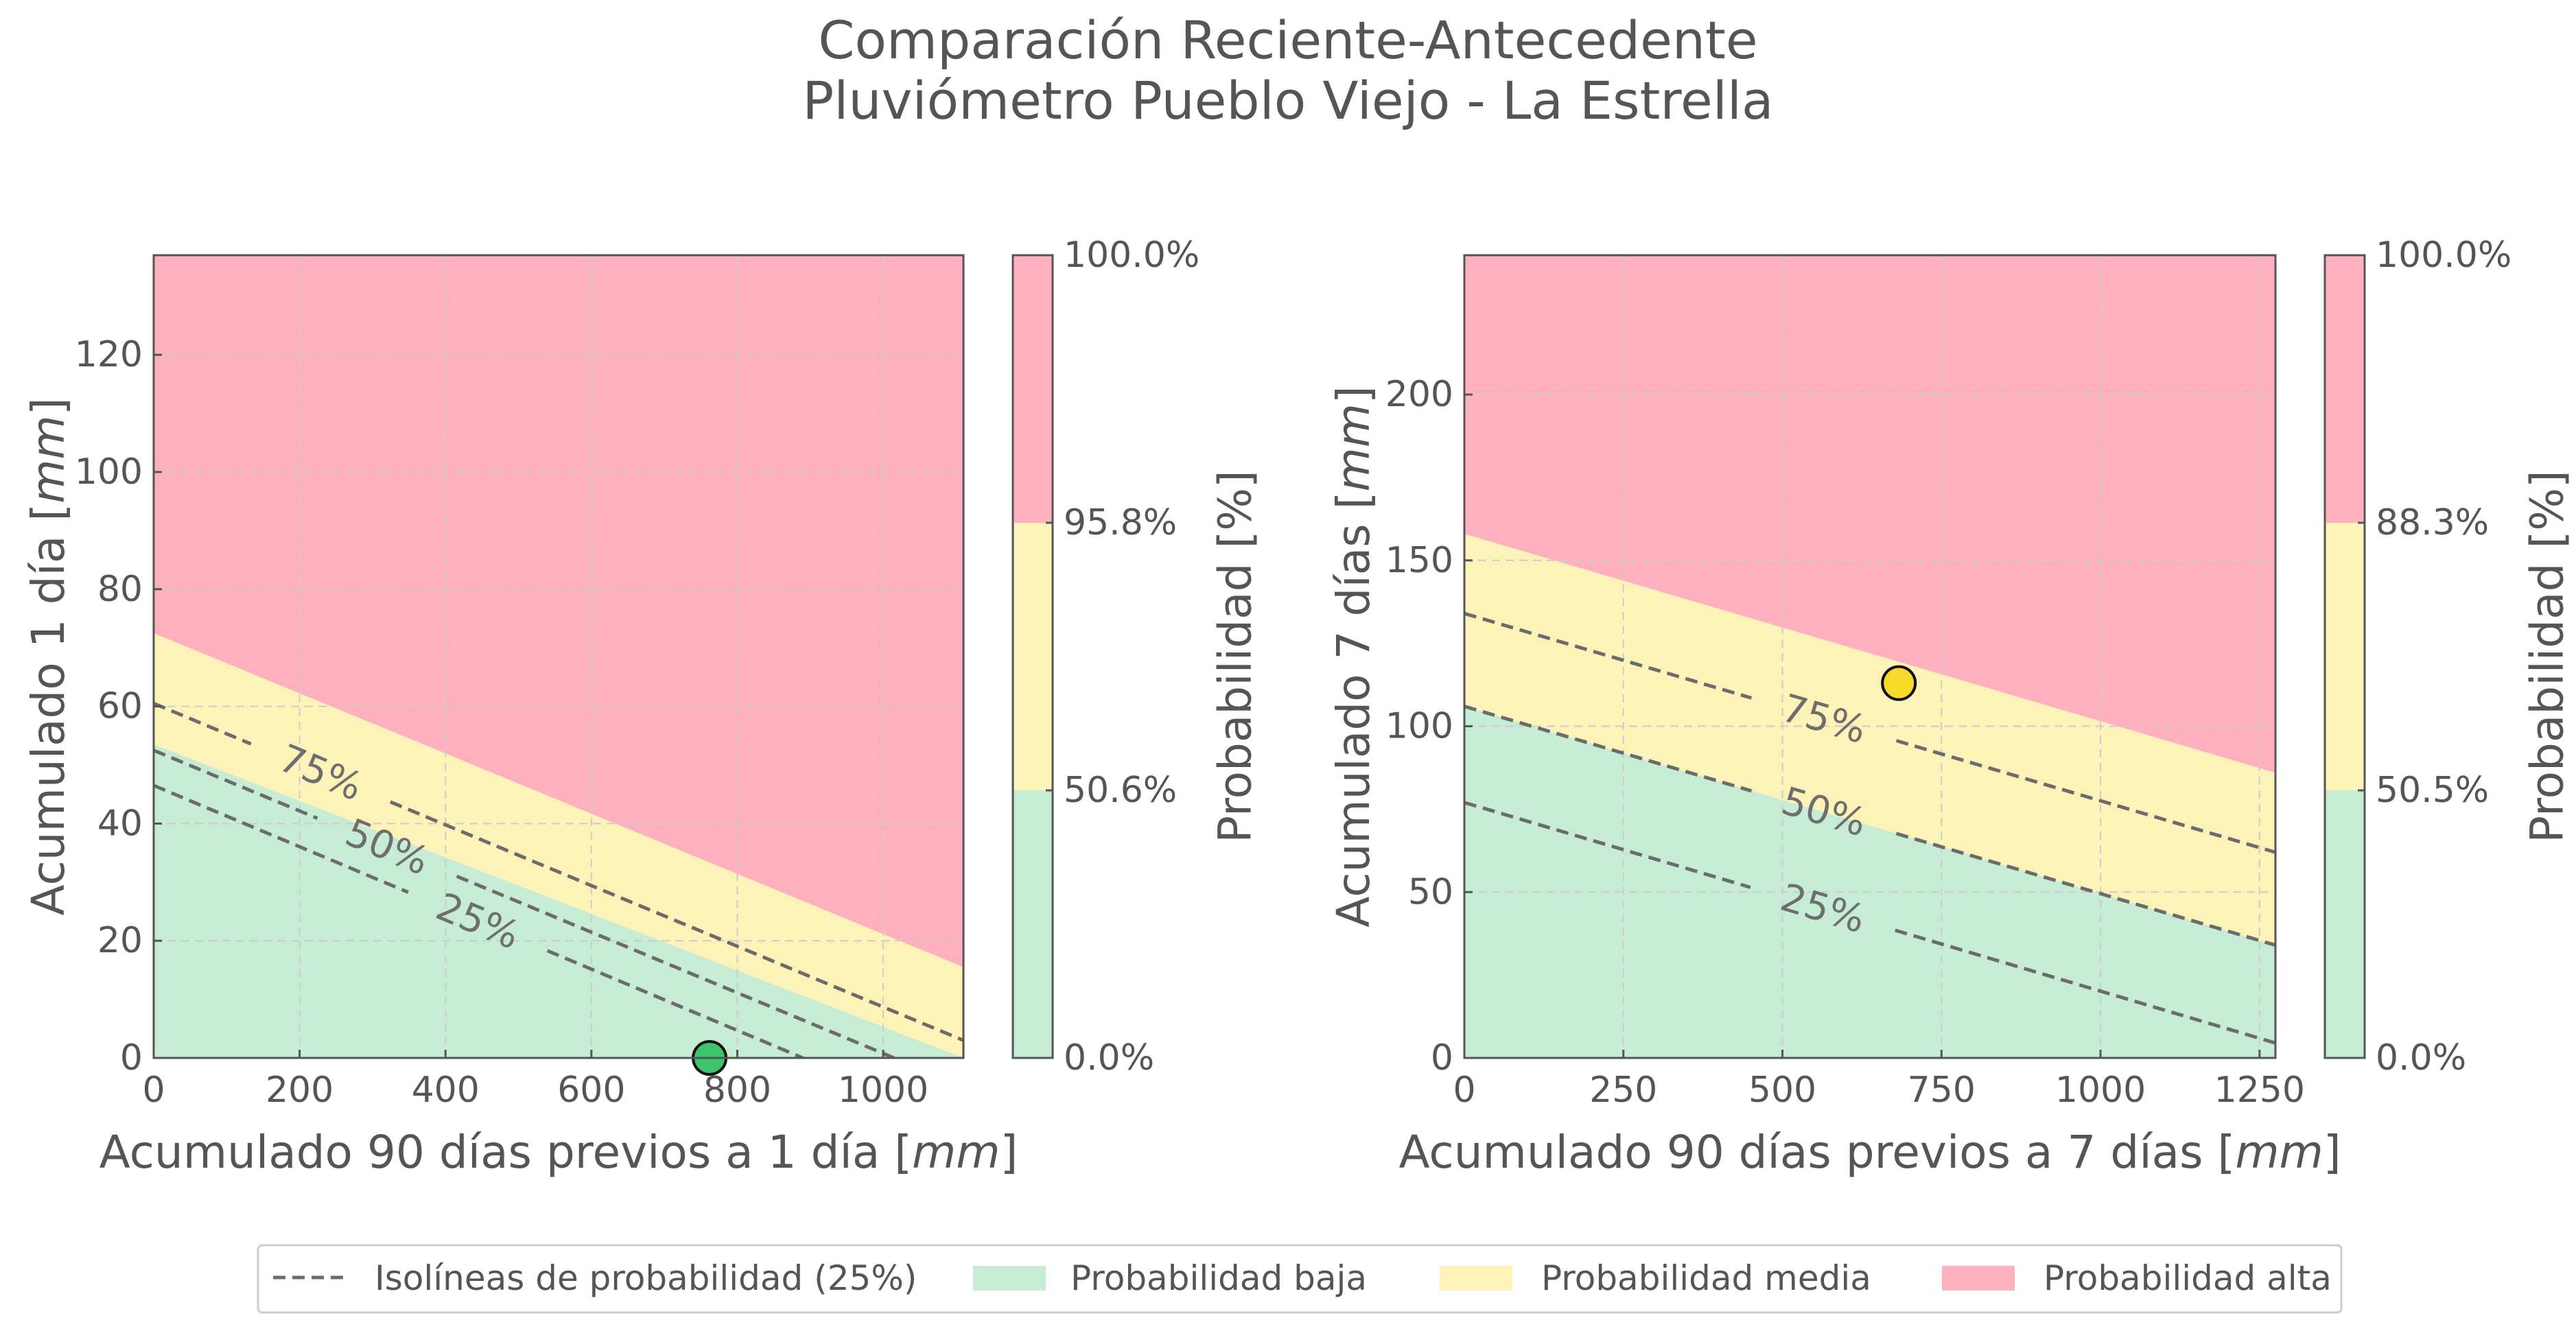 This screenshot has height=1331, width=2576. What do you see at coordinates (1353, 656) in the screenshot?
I see `y-axis-label: Acumulado 7 días [mm]` at bounding box center [1353, 656].